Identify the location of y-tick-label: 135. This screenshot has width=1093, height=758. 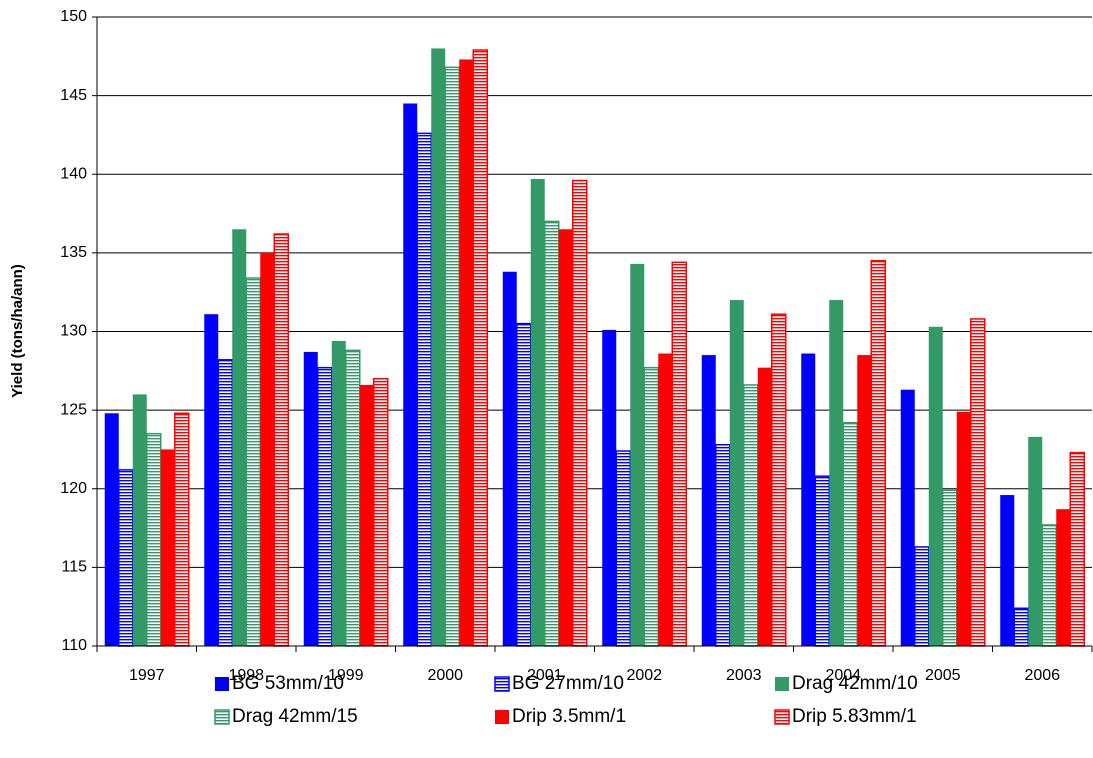
(73, 252).